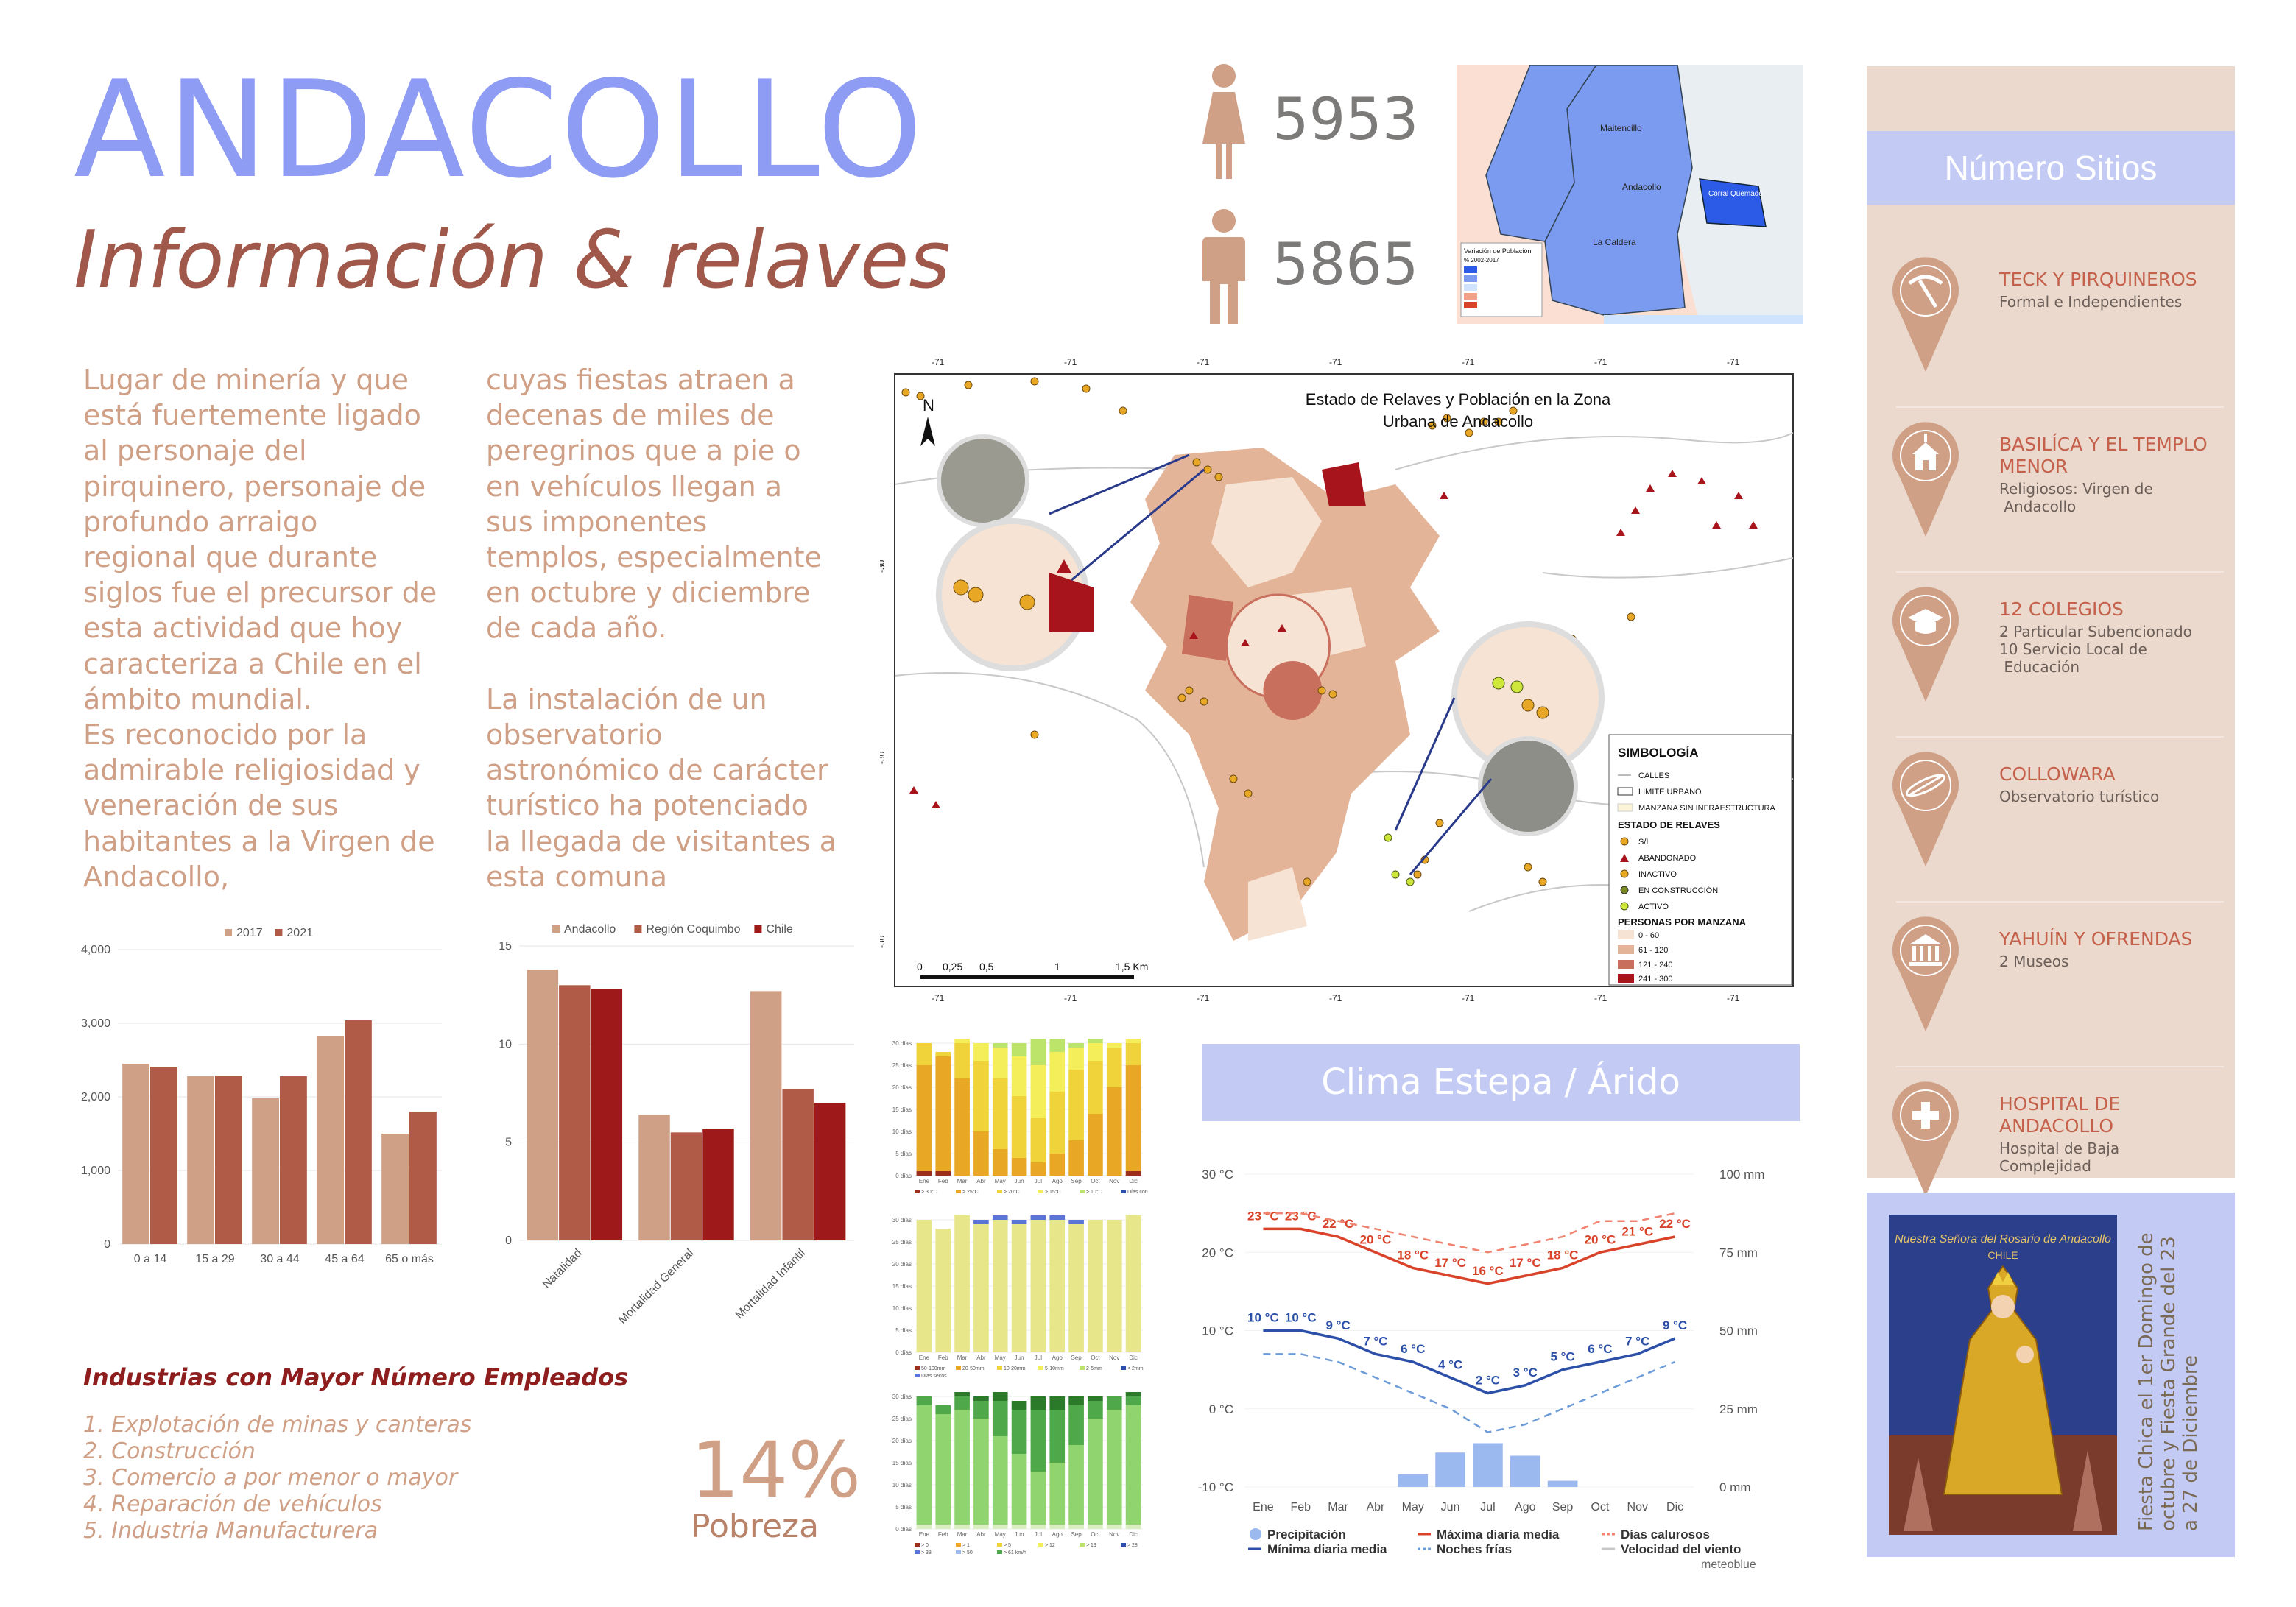 This screenshot has width=2296, height=1607. I want to click on y-tick-label: 10 días, so click(902, 1132).